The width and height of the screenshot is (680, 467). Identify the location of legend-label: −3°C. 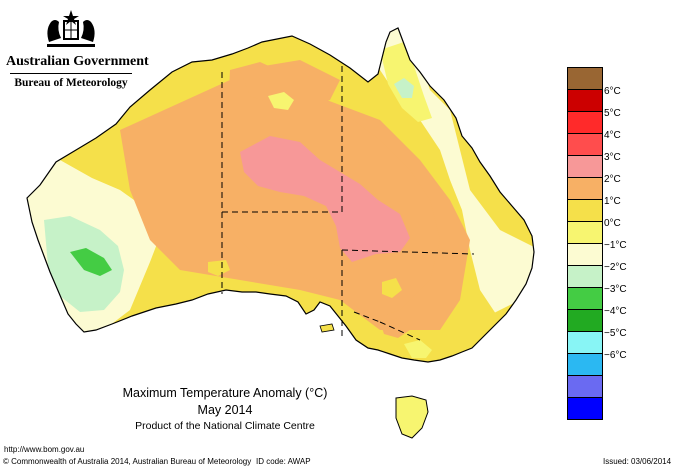
(615, 289).